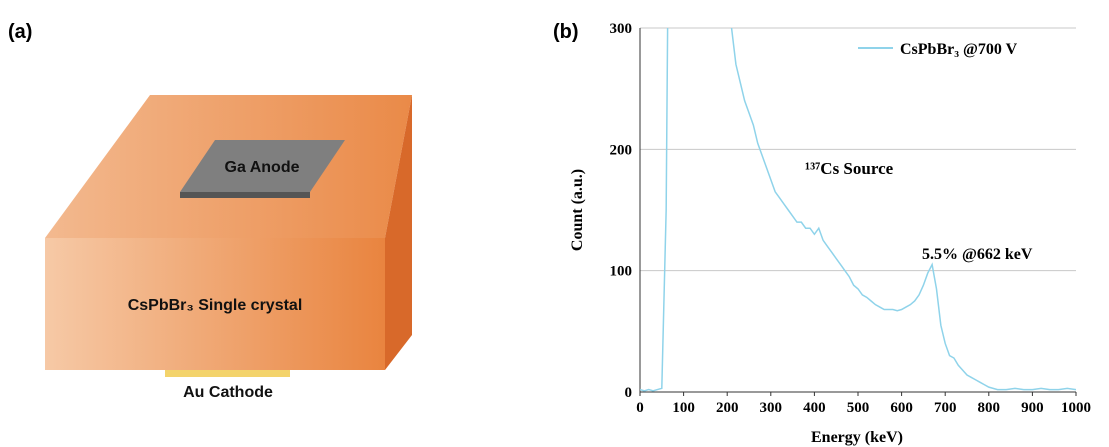 This screenshot has height=447, width=1109. Describe the element at coordinates (683, 408) in the screenshot. I see `x-tick-label: 100` at that location.